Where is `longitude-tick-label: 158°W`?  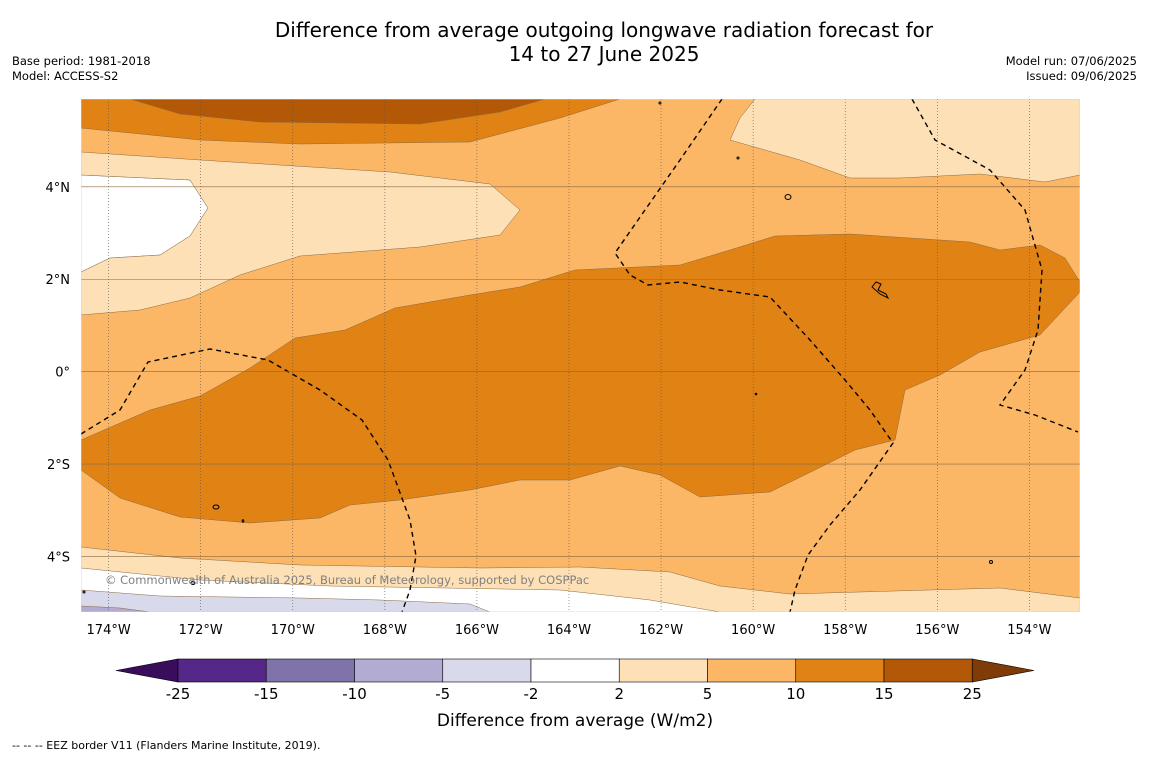 longitude-tick-label: 158°W is located at coordinates (845, 630).